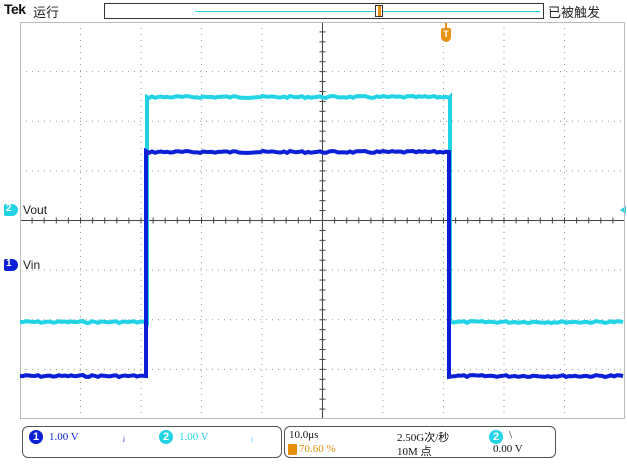 The height and width of the screenshot is (464, 627). I want to click on ch2-marker-label: 2, so click(9, 208).